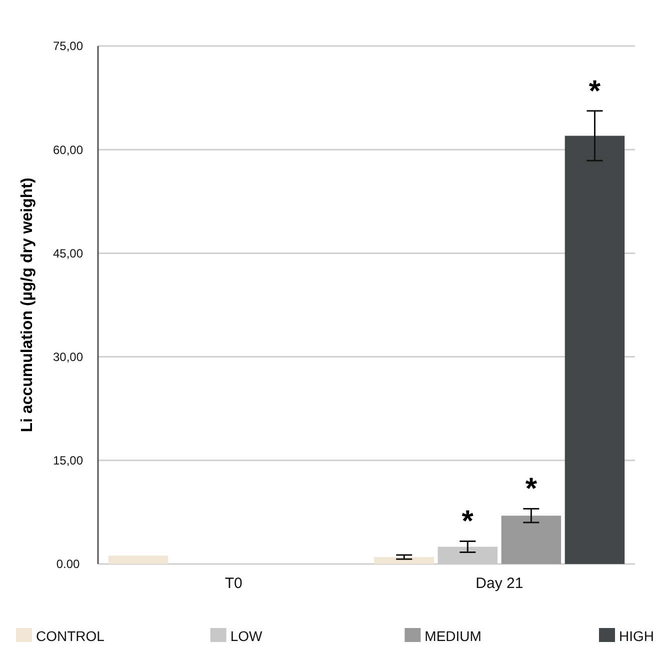 The image size is (671, 670). I want to click on y-tick-label: 15,00, so click(68, 461).